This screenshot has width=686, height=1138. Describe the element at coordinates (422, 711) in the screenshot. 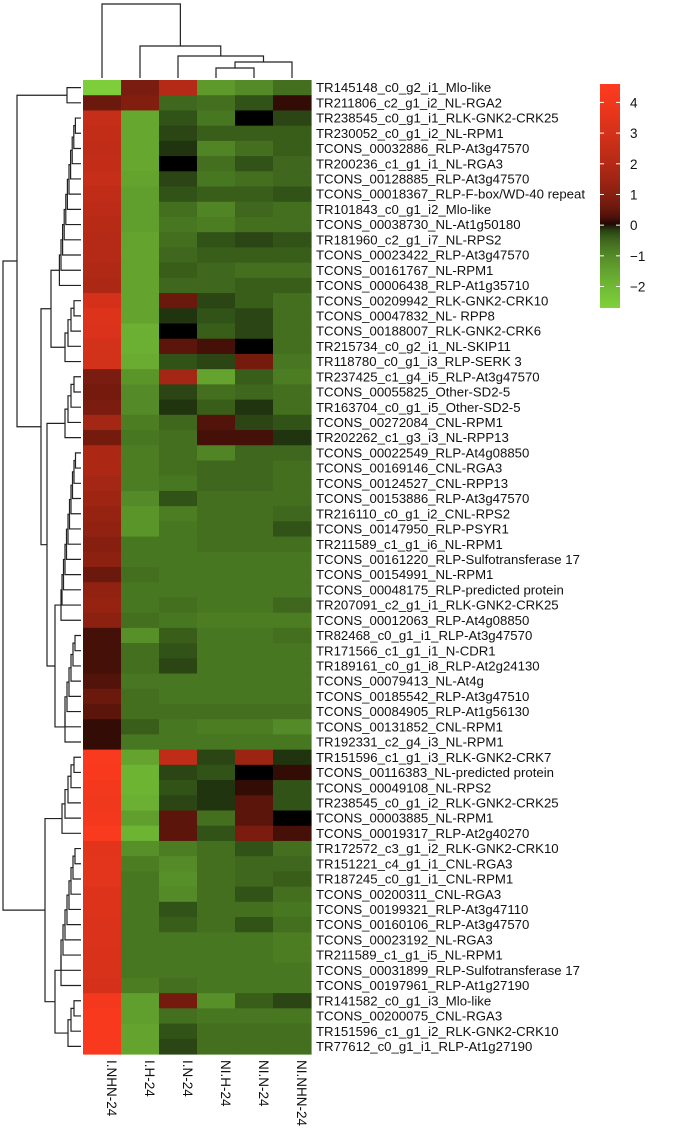

I see `row-label: TCONS_00084905_RLP-At1g56130` at that location.